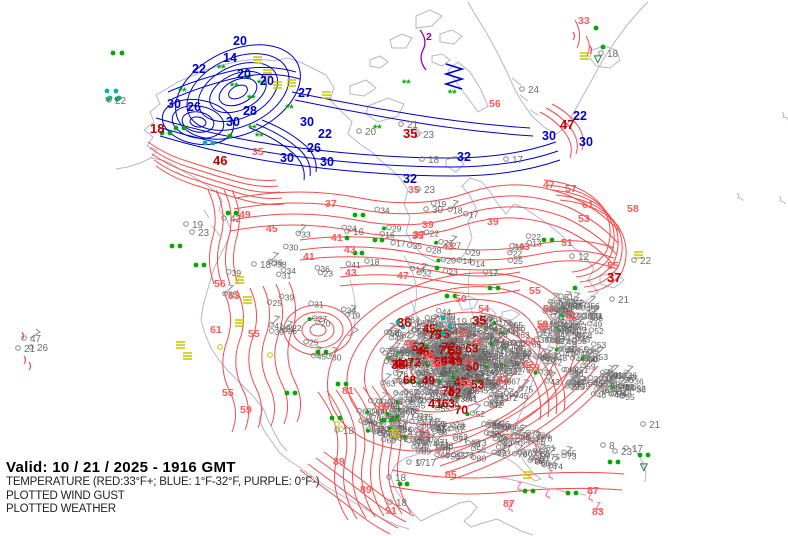 This screenshot has width=788, height=536. What do you see at coordinates (287, 275) in the screenshot?
I see `svg-text: 31` at bounding box center [287, 275].